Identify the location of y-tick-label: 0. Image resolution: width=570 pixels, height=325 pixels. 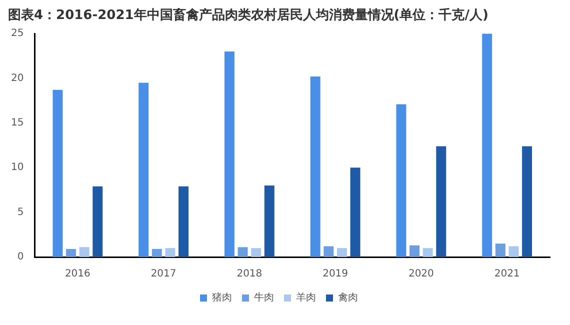
(20, 257).